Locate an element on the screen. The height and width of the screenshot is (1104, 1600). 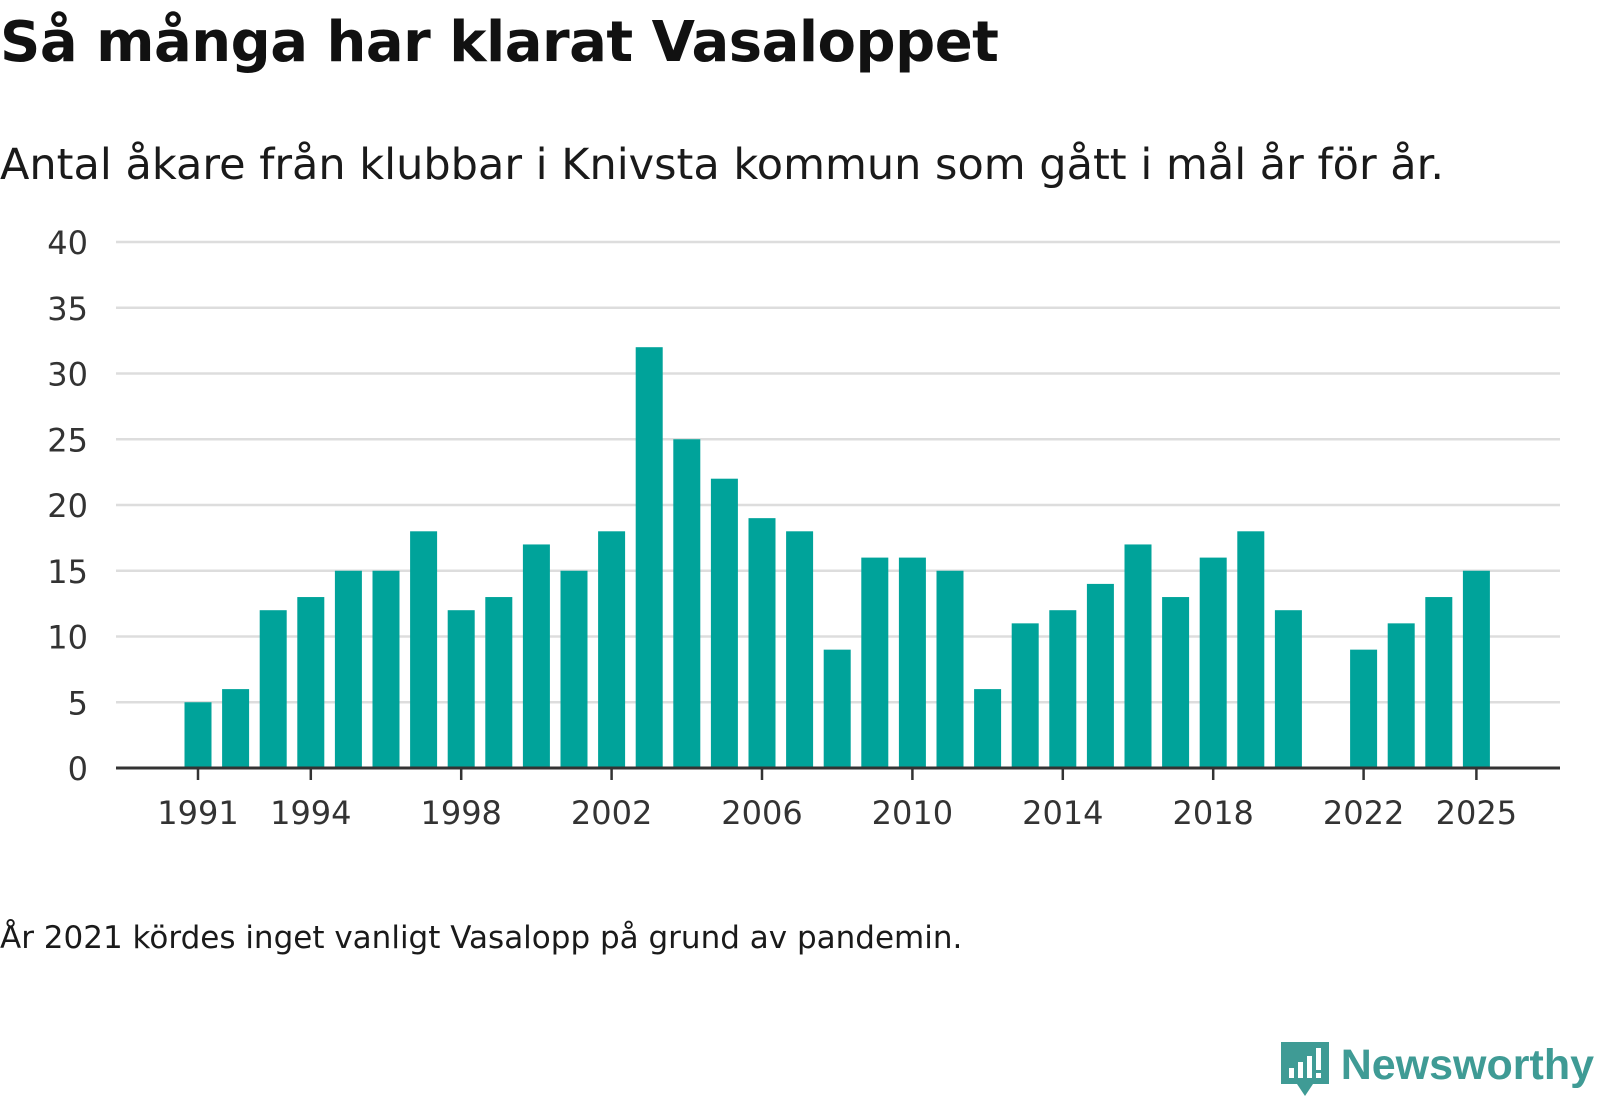
bar-1993 is located at coordinates (273, 689).